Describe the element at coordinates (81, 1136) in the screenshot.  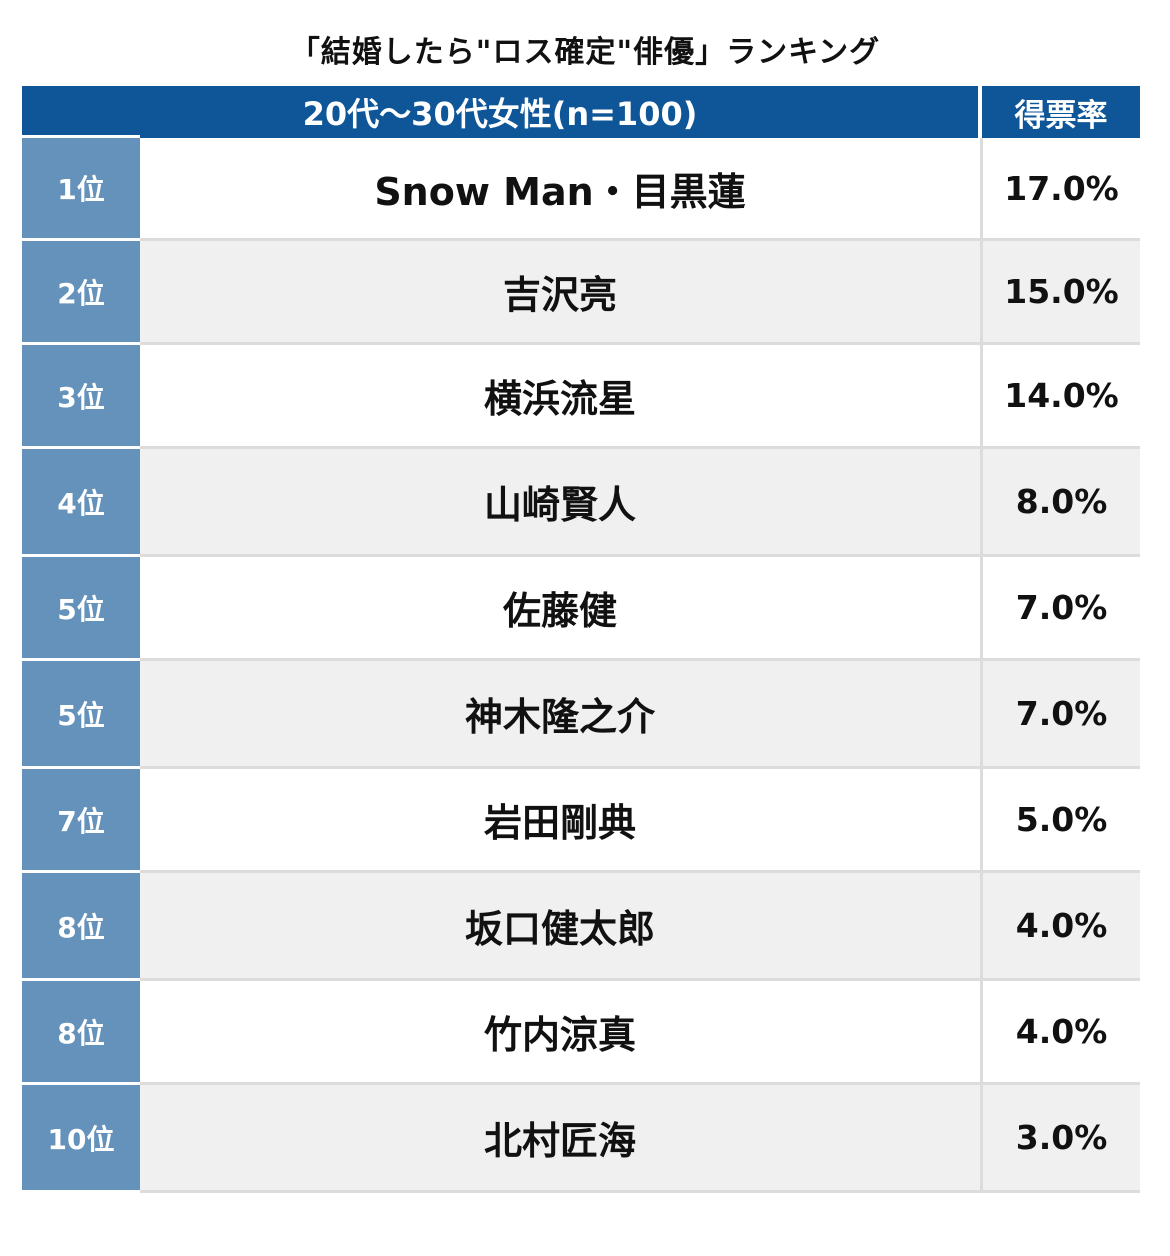
I see `rank-cell: 10位` at that location.